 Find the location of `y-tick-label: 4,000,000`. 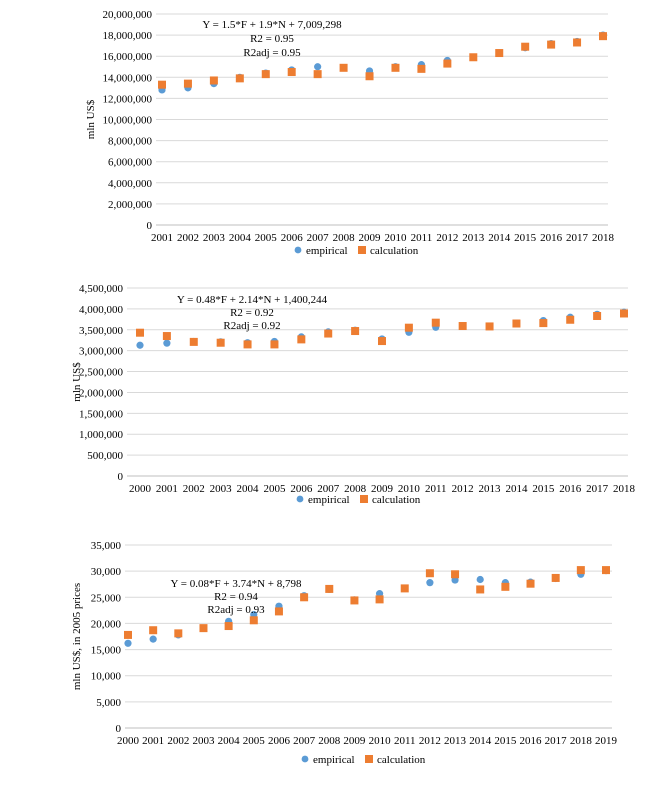

y-tick-label: 4,000,000 is located at coordinates (101, 310).